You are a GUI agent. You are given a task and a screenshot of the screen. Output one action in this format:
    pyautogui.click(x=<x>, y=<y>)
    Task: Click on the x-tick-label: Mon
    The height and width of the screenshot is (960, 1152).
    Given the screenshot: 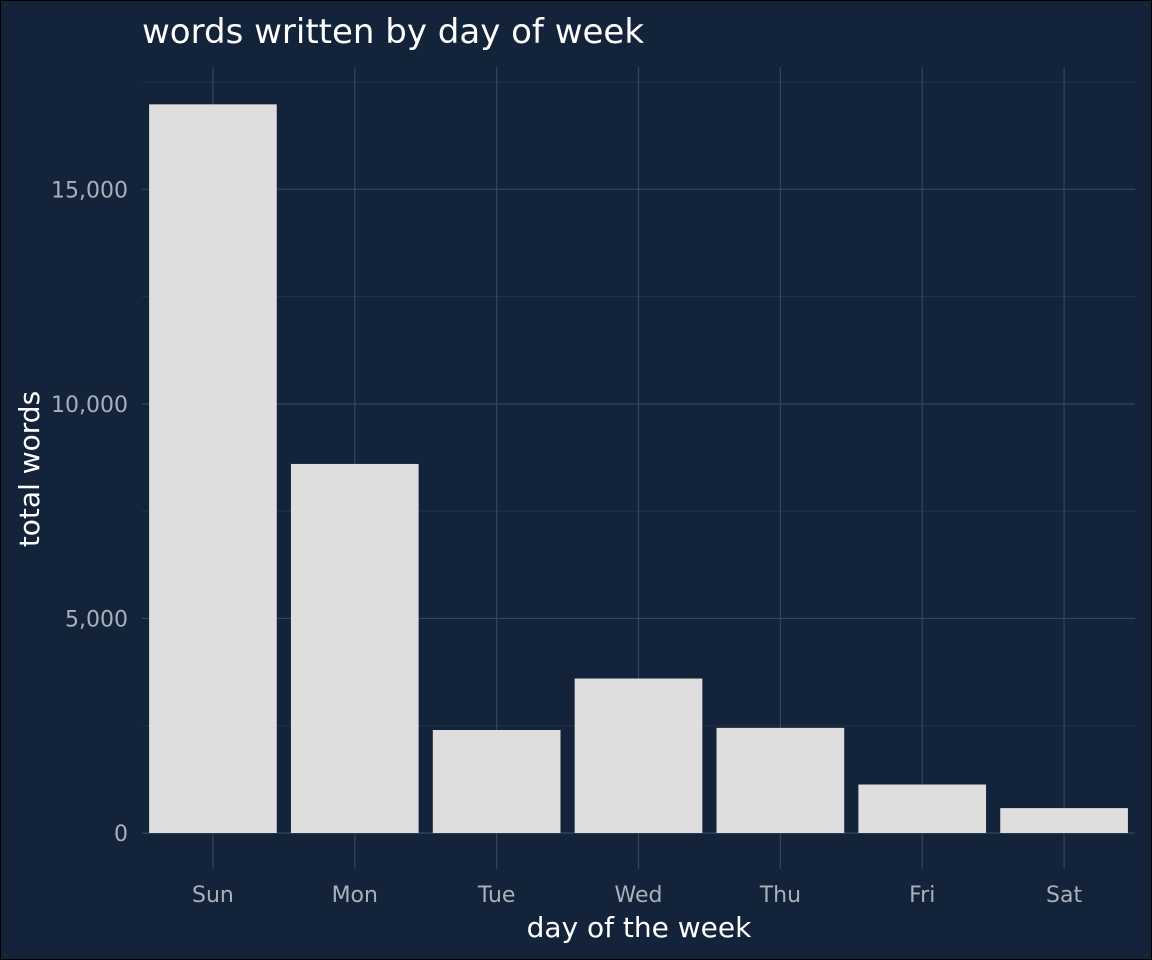 What is the action you would take?
    pyautogui.click(x=355, y=895)
    